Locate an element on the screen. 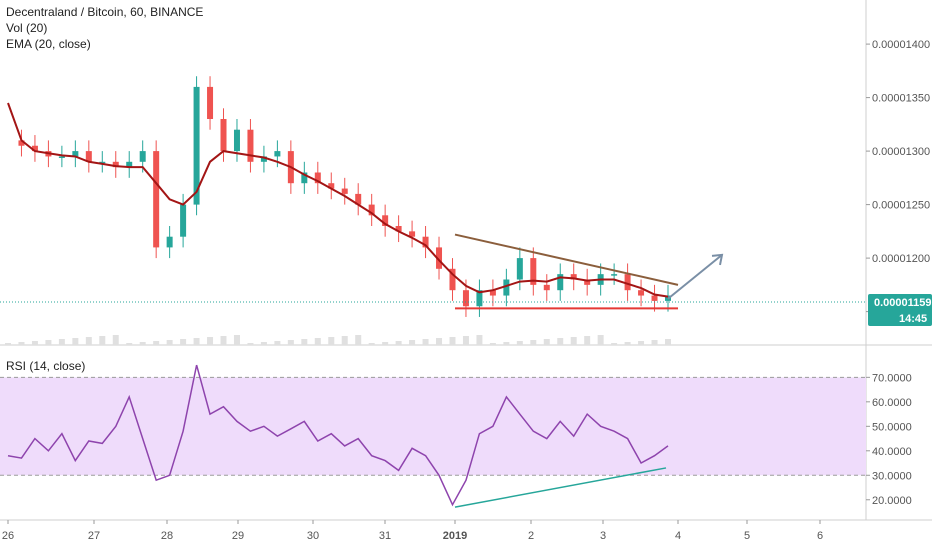  x-tick-label: 2019 is located at coordinates (455, 536).